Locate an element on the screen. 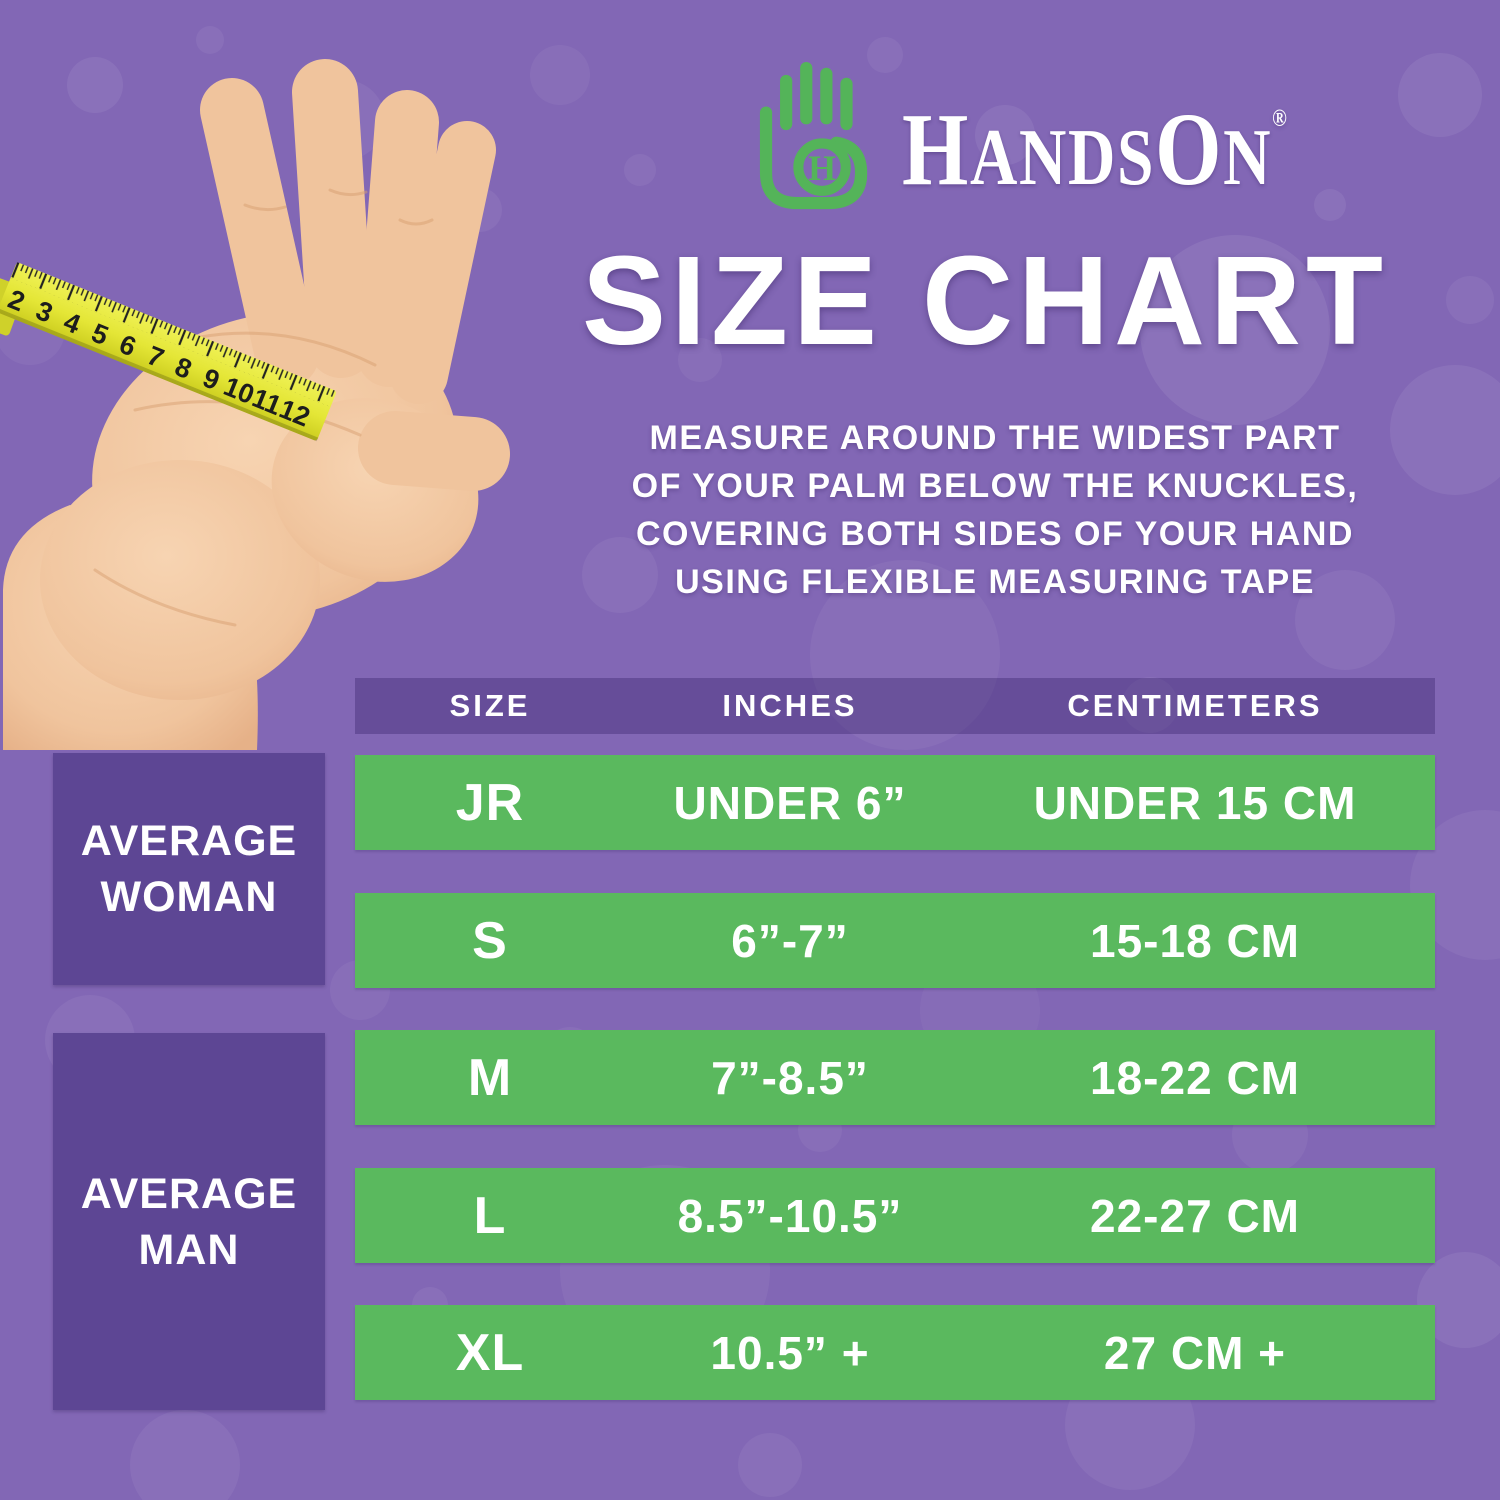  instruction-line: OF YOUR PALM BELOW THE KNUCKLES, is located at coordinates (995, 486).